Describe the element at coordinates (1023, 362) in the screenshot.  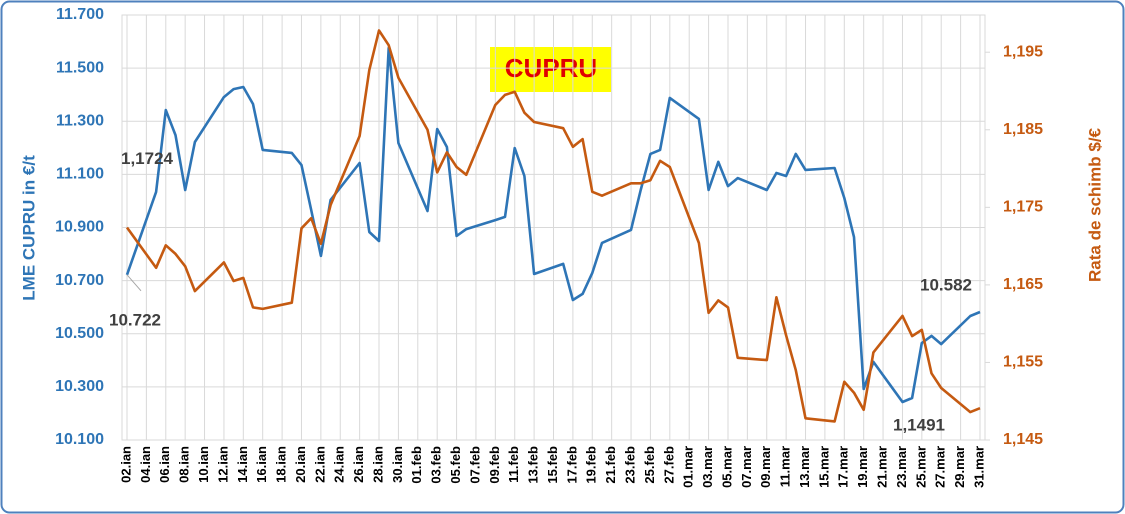
I see `y2-tick-label: 1,155` at that location.